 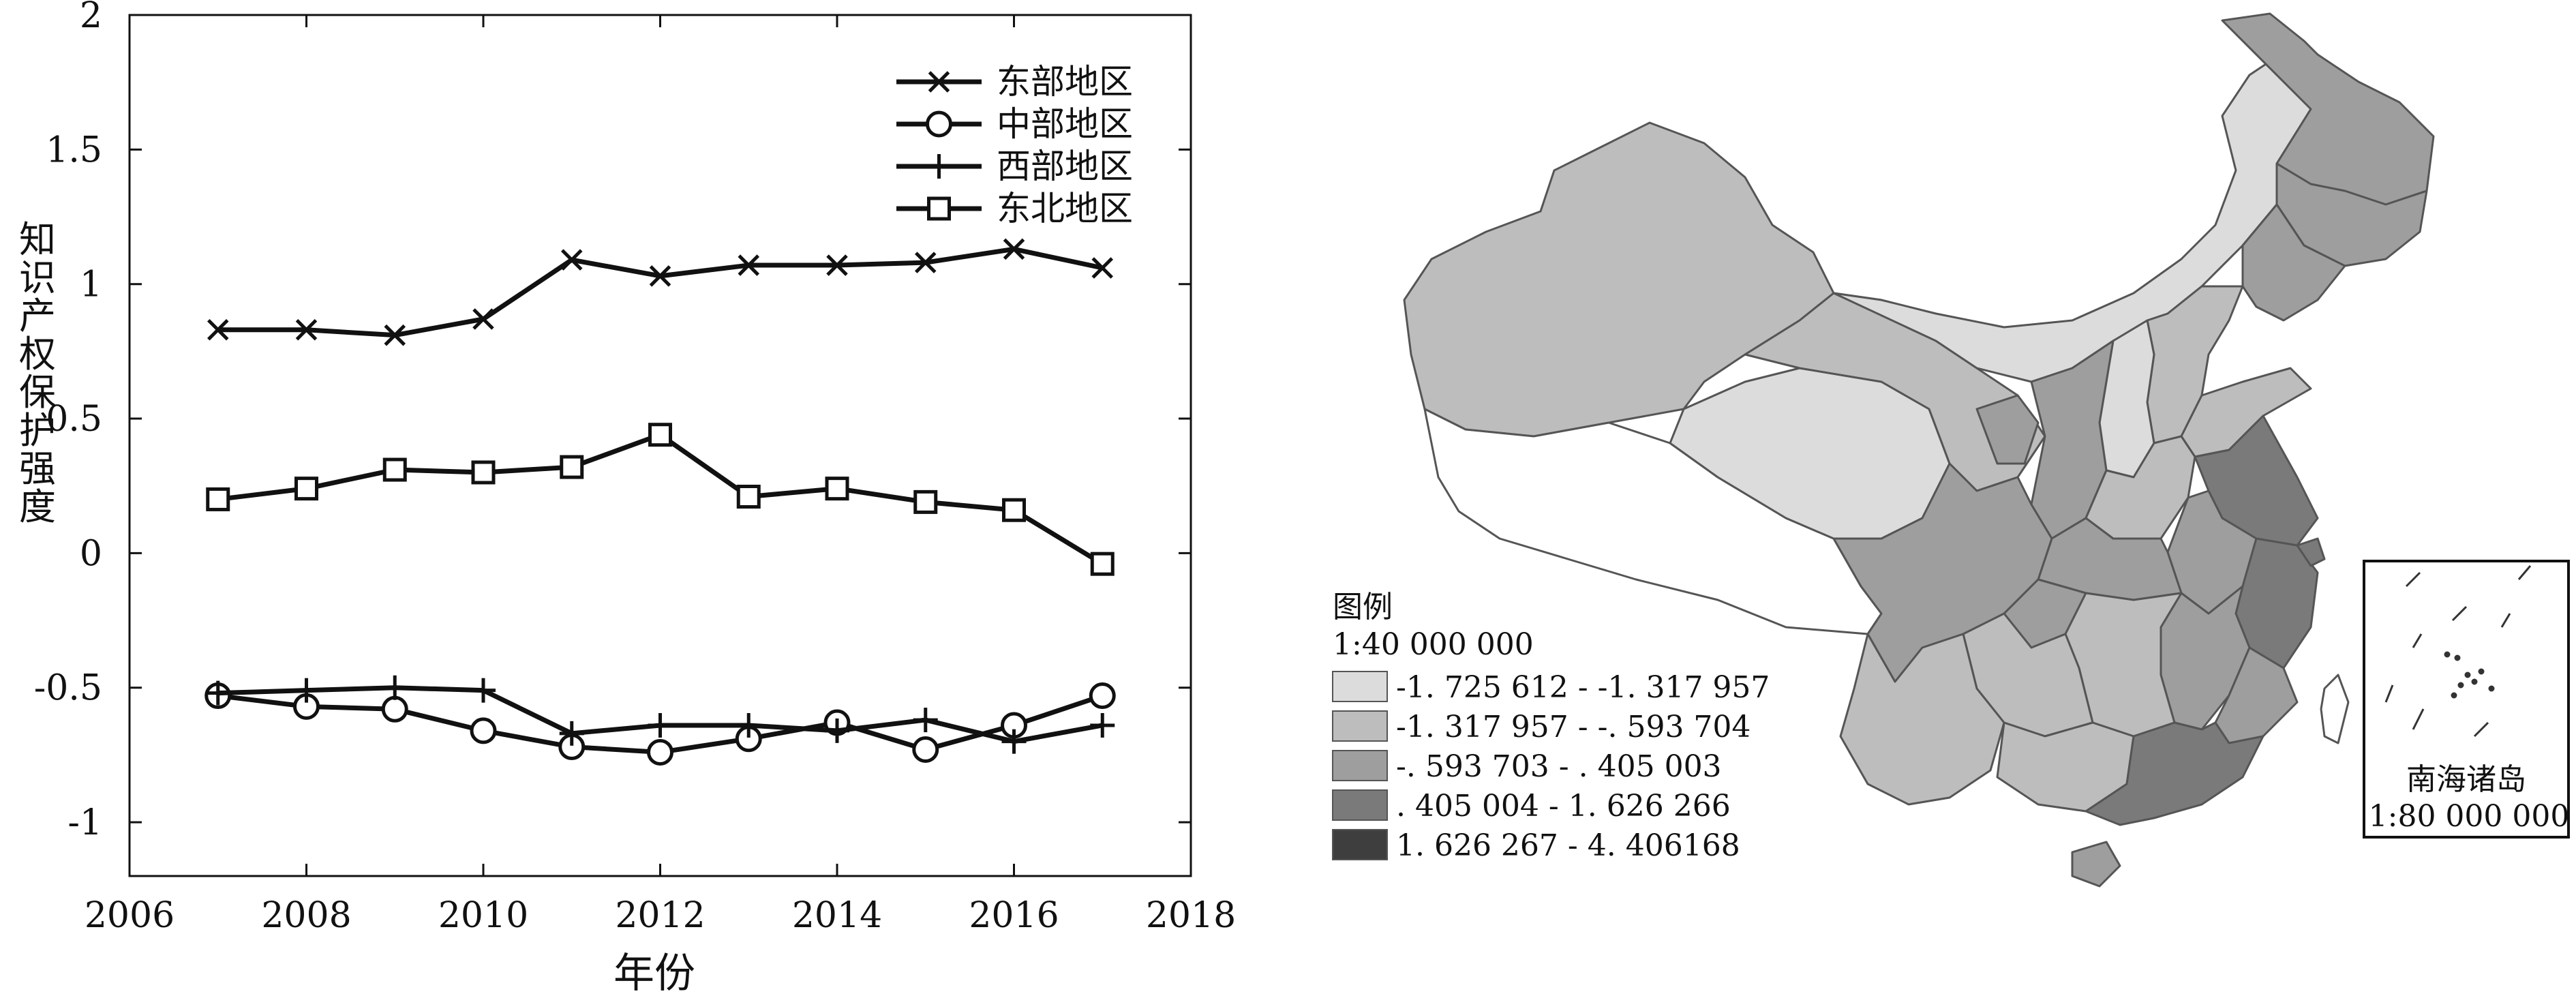 What do you see at coordinates (2174, 774) in the screenshot?
I see `region-guangdong` at bounding box center [2174, 774].